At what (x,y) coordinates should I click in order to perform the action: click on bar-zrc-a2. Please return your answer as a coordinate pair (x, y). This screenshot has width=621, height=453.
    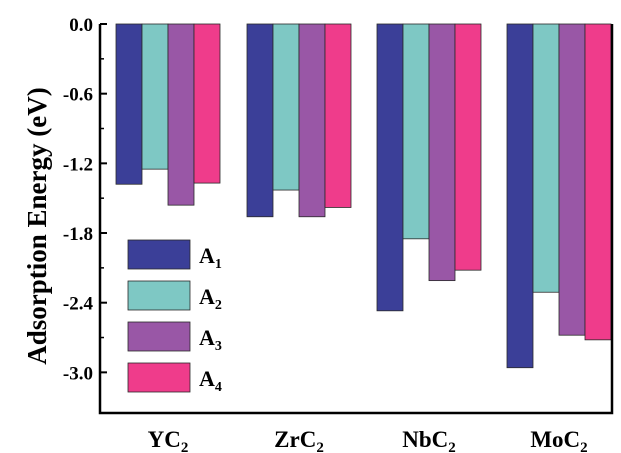
    Looking at the image, I should click on (286, 107).